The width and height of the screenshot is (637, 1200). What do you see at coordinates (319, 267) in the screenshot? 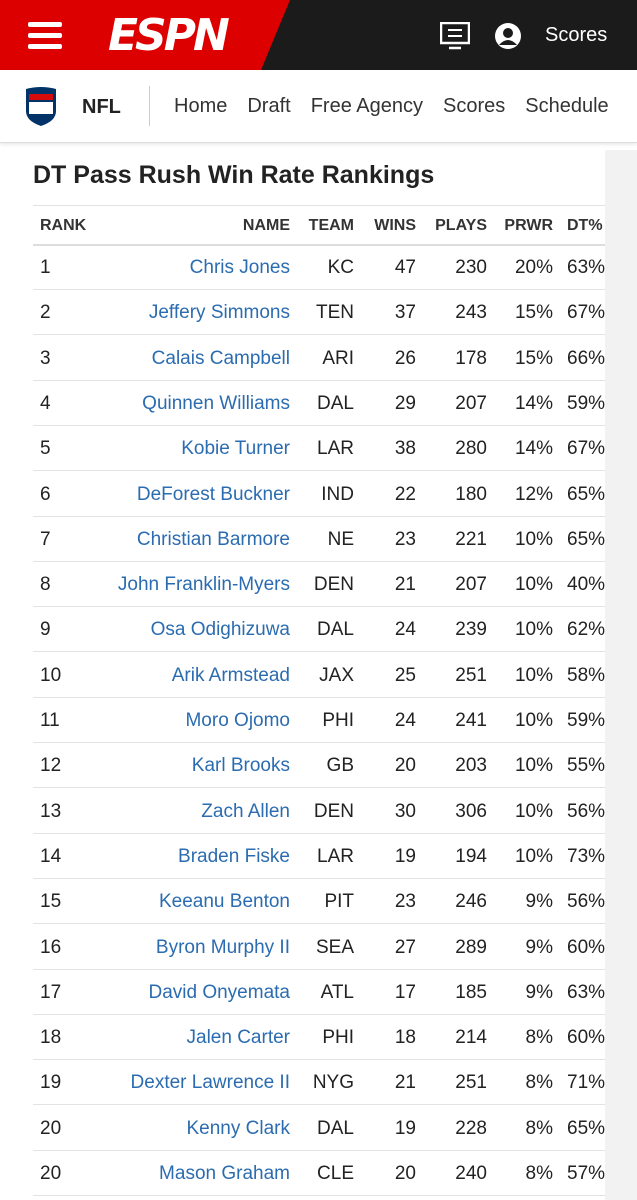
I see `table-row: 1 Chris Jones KC 47 230 20% 63%` at bounding box center [319, 267].